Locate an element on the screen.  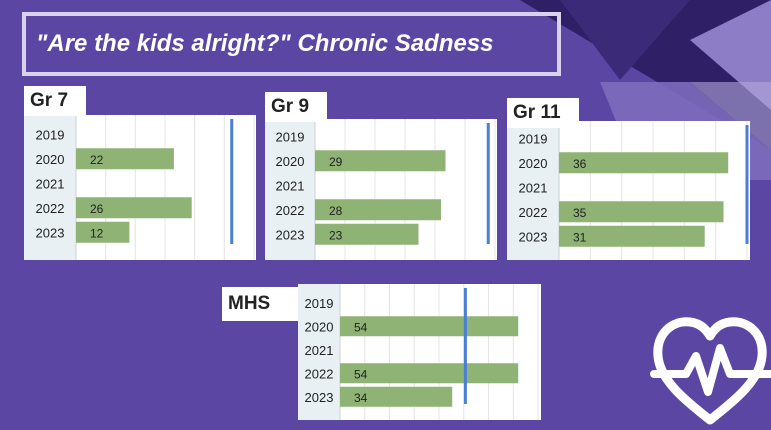
gr9-tick-label: 2020 is located at coordinates (290, 161).